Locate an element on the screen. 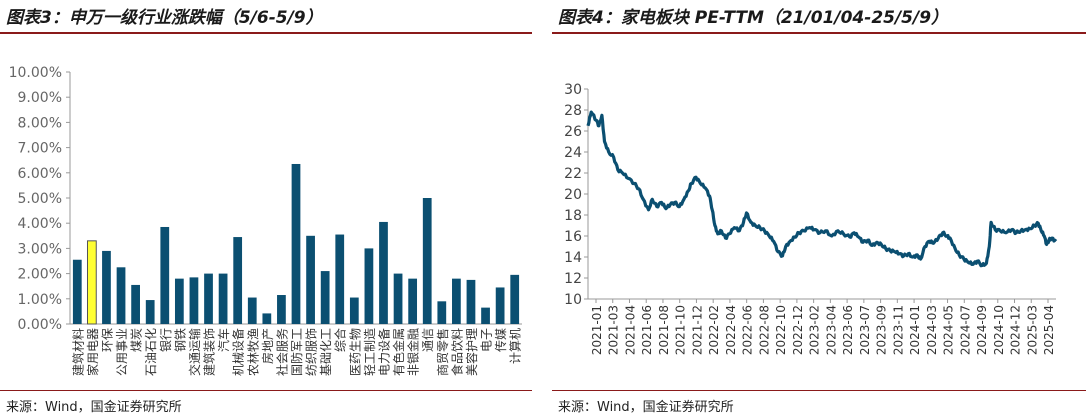 This screenshot has width=1086, height=418. right-title-rule is located at coordinates (819, 33).